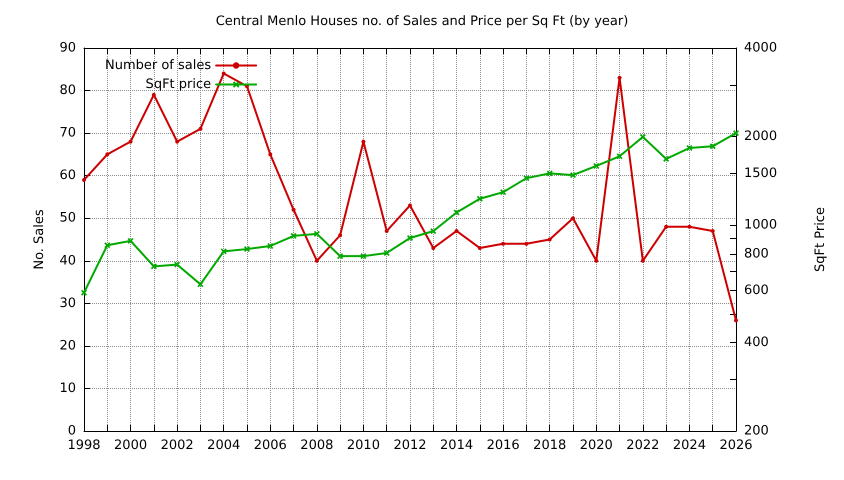 This screenshot has height=480, width=844. I want to click on x-tick-label: 2020, so click(596, 445).